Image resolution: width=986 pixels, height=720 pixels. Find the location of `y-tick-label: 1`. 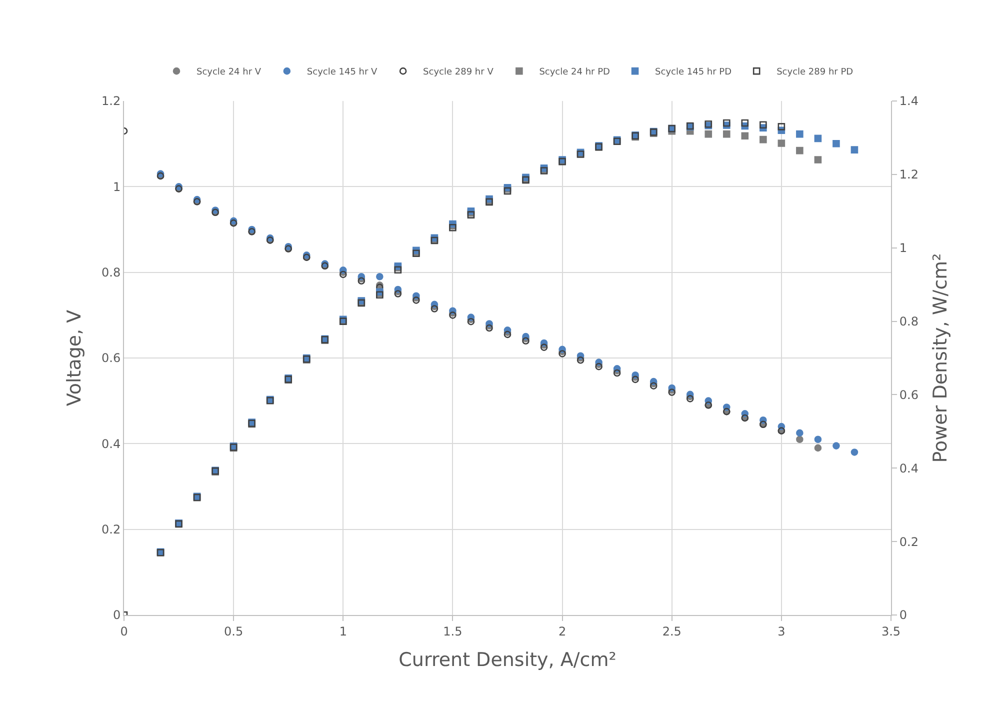

y-tick-label: 1 is located at coordinates (116, 187).